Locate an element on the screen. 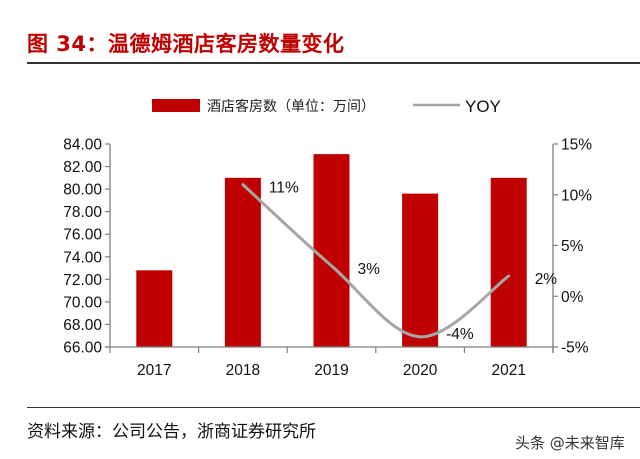  x-tick-label: 2020 is located at coordinates (420, 370).